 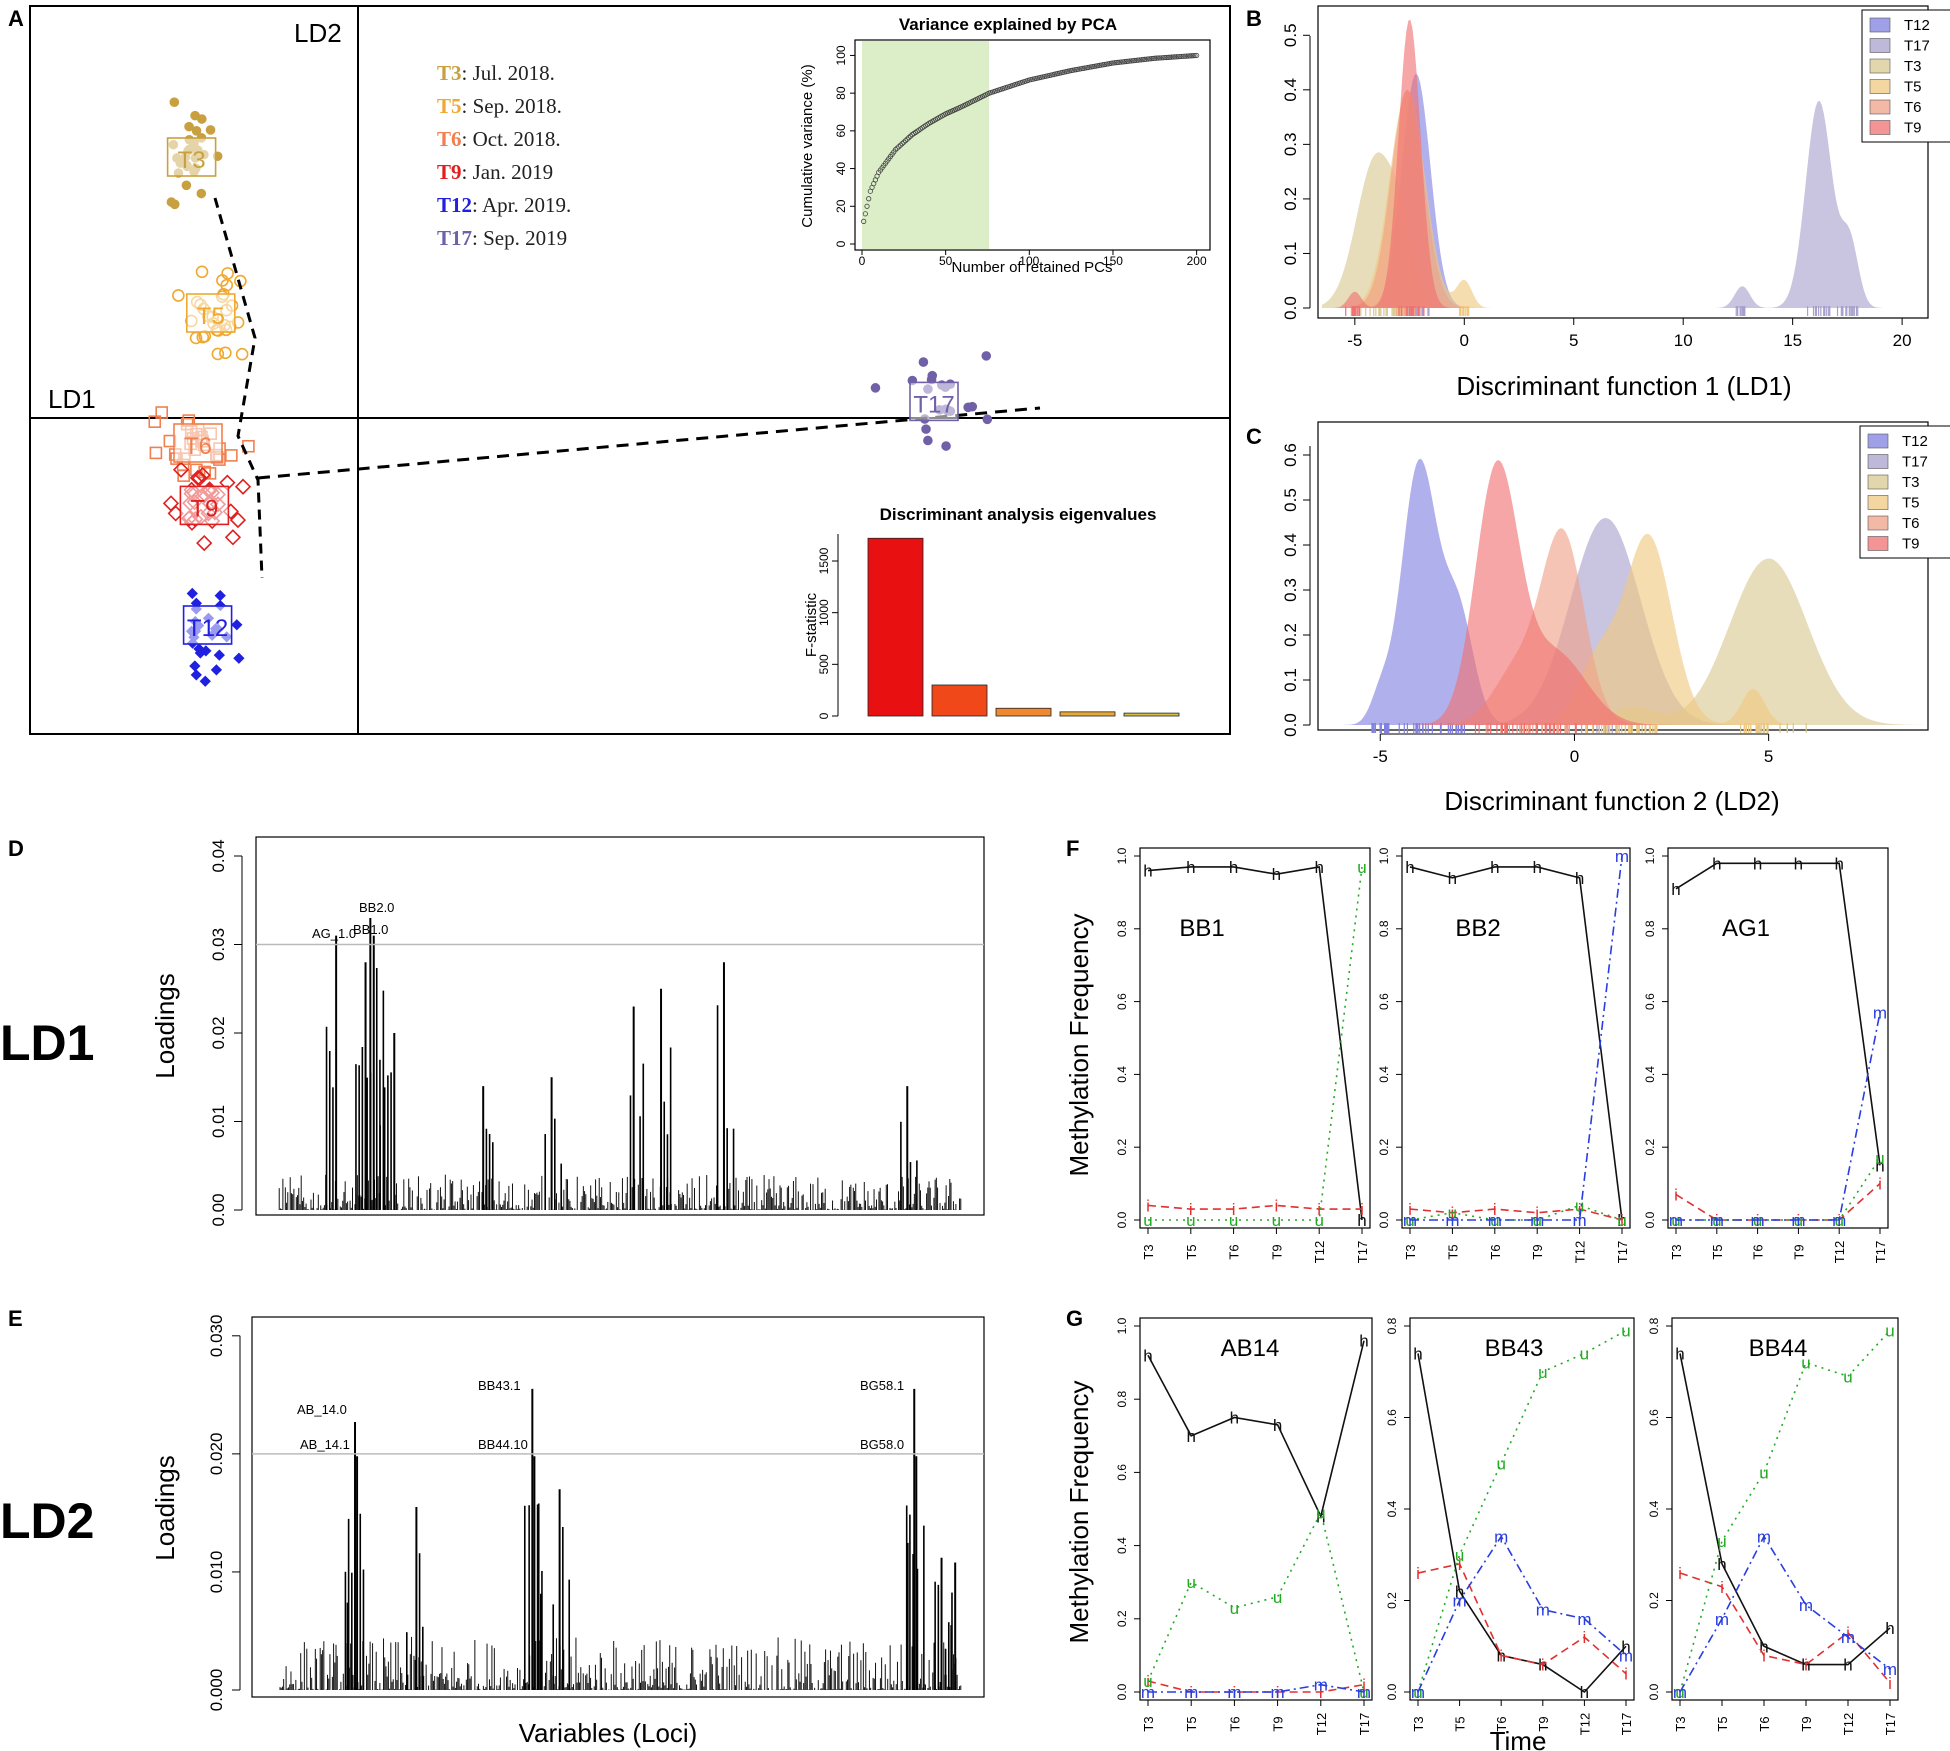 I want to click on panel-e-letter: E, so click(x=15, y=1318).